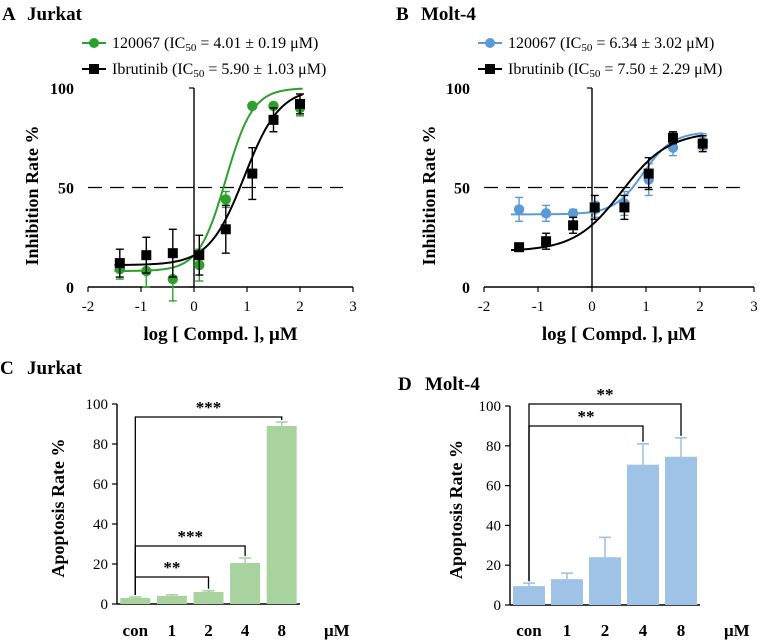  Describe the element at coordinates (643, 630) in the screenshot. I see `category-label: 4` at that location.